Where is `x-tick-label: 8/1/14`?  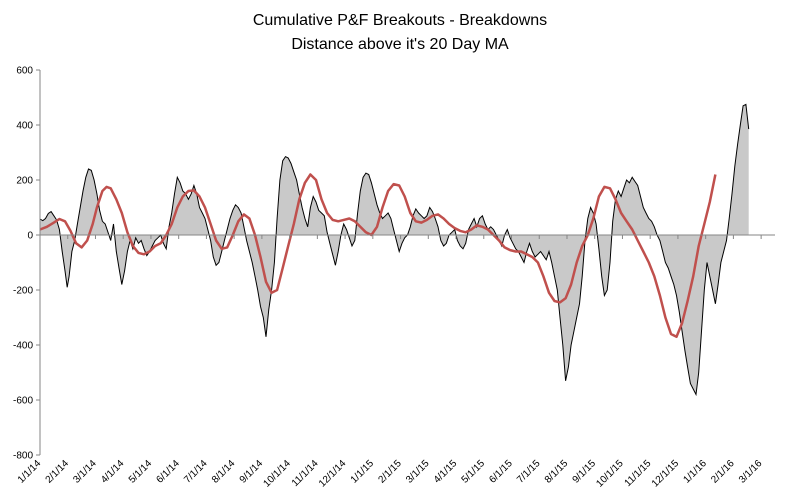 x-tick-label: 8/1/14 is located at coordinates (224, 472).